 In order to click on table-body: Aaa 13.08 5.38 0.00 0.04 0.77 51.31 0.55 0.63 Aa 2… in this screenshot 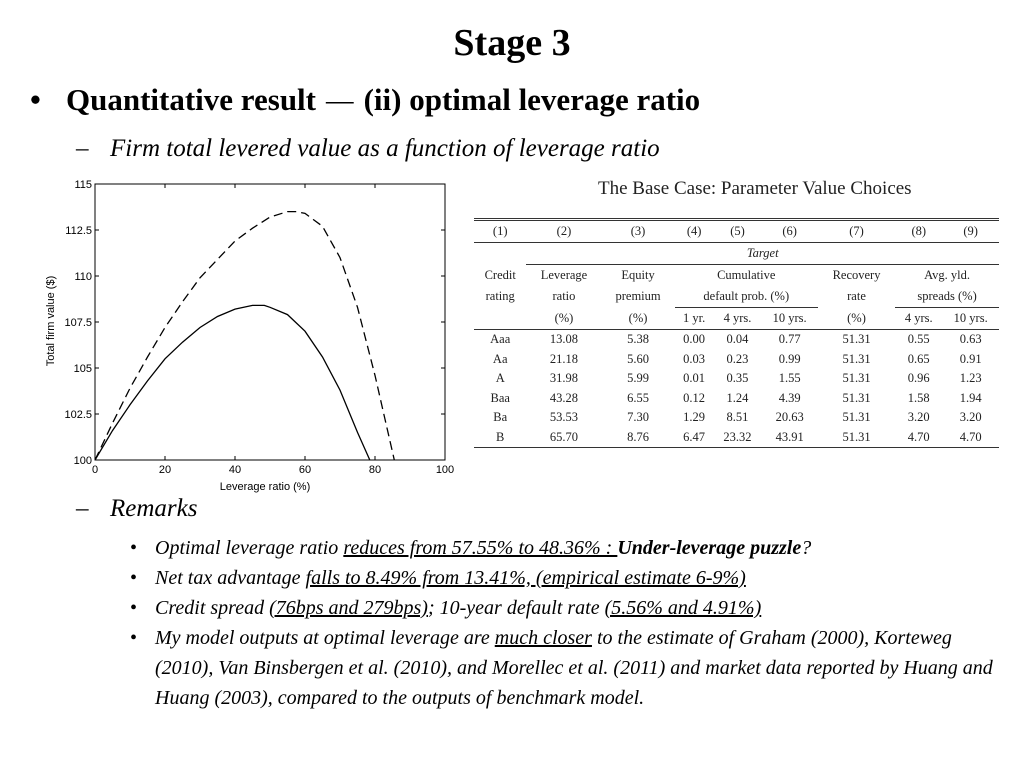, I will do `click(736, 389)`.